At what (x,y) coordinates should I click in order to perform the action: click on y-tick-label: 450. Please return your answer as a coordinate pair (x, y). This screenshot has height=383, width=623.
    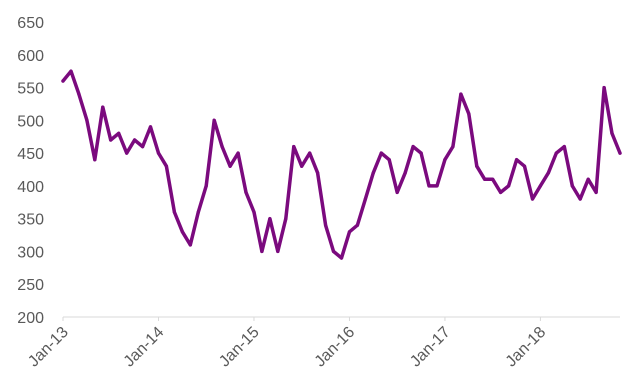
    Looking at the image, I should click on (30, 154).